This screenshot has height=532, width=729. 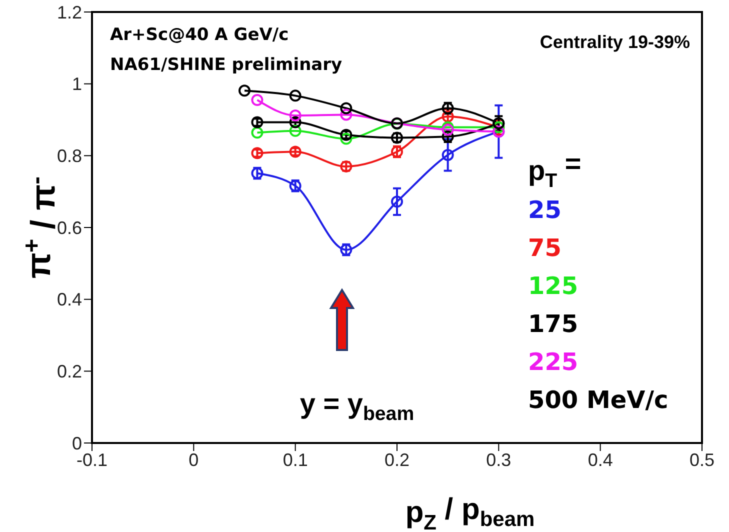 I want to click on text: 225, so click(x=553, y=362).